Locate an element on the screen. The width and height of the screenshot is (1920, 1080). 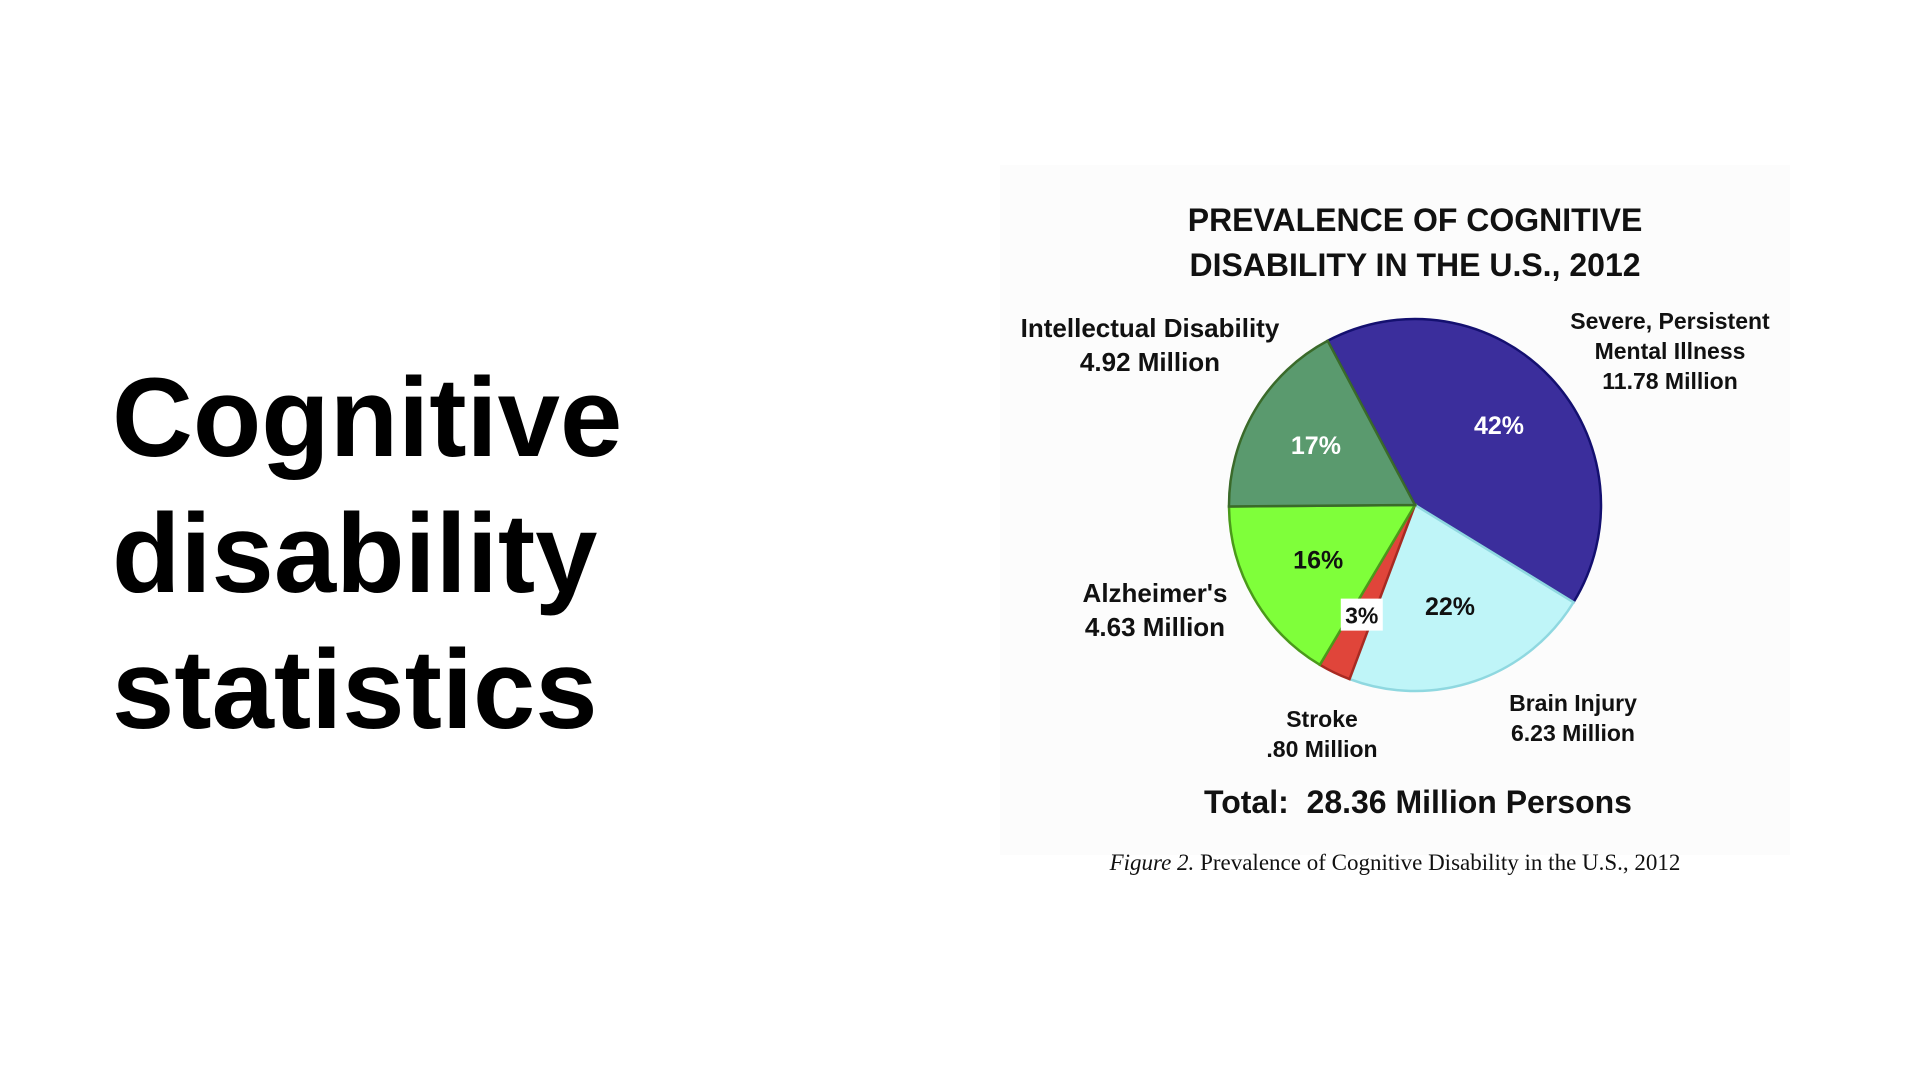
pie-slices is located at coordinates (1415, 505).